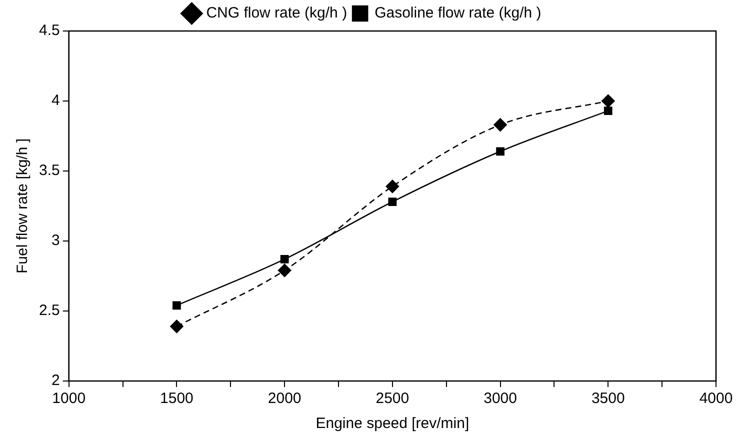 The height and width of the screenshot is (441, 744). What do you see at coordinates (500, 399) in the screenshot?
I see `x-tick-label: 3000` at bounding box center [500, 399].